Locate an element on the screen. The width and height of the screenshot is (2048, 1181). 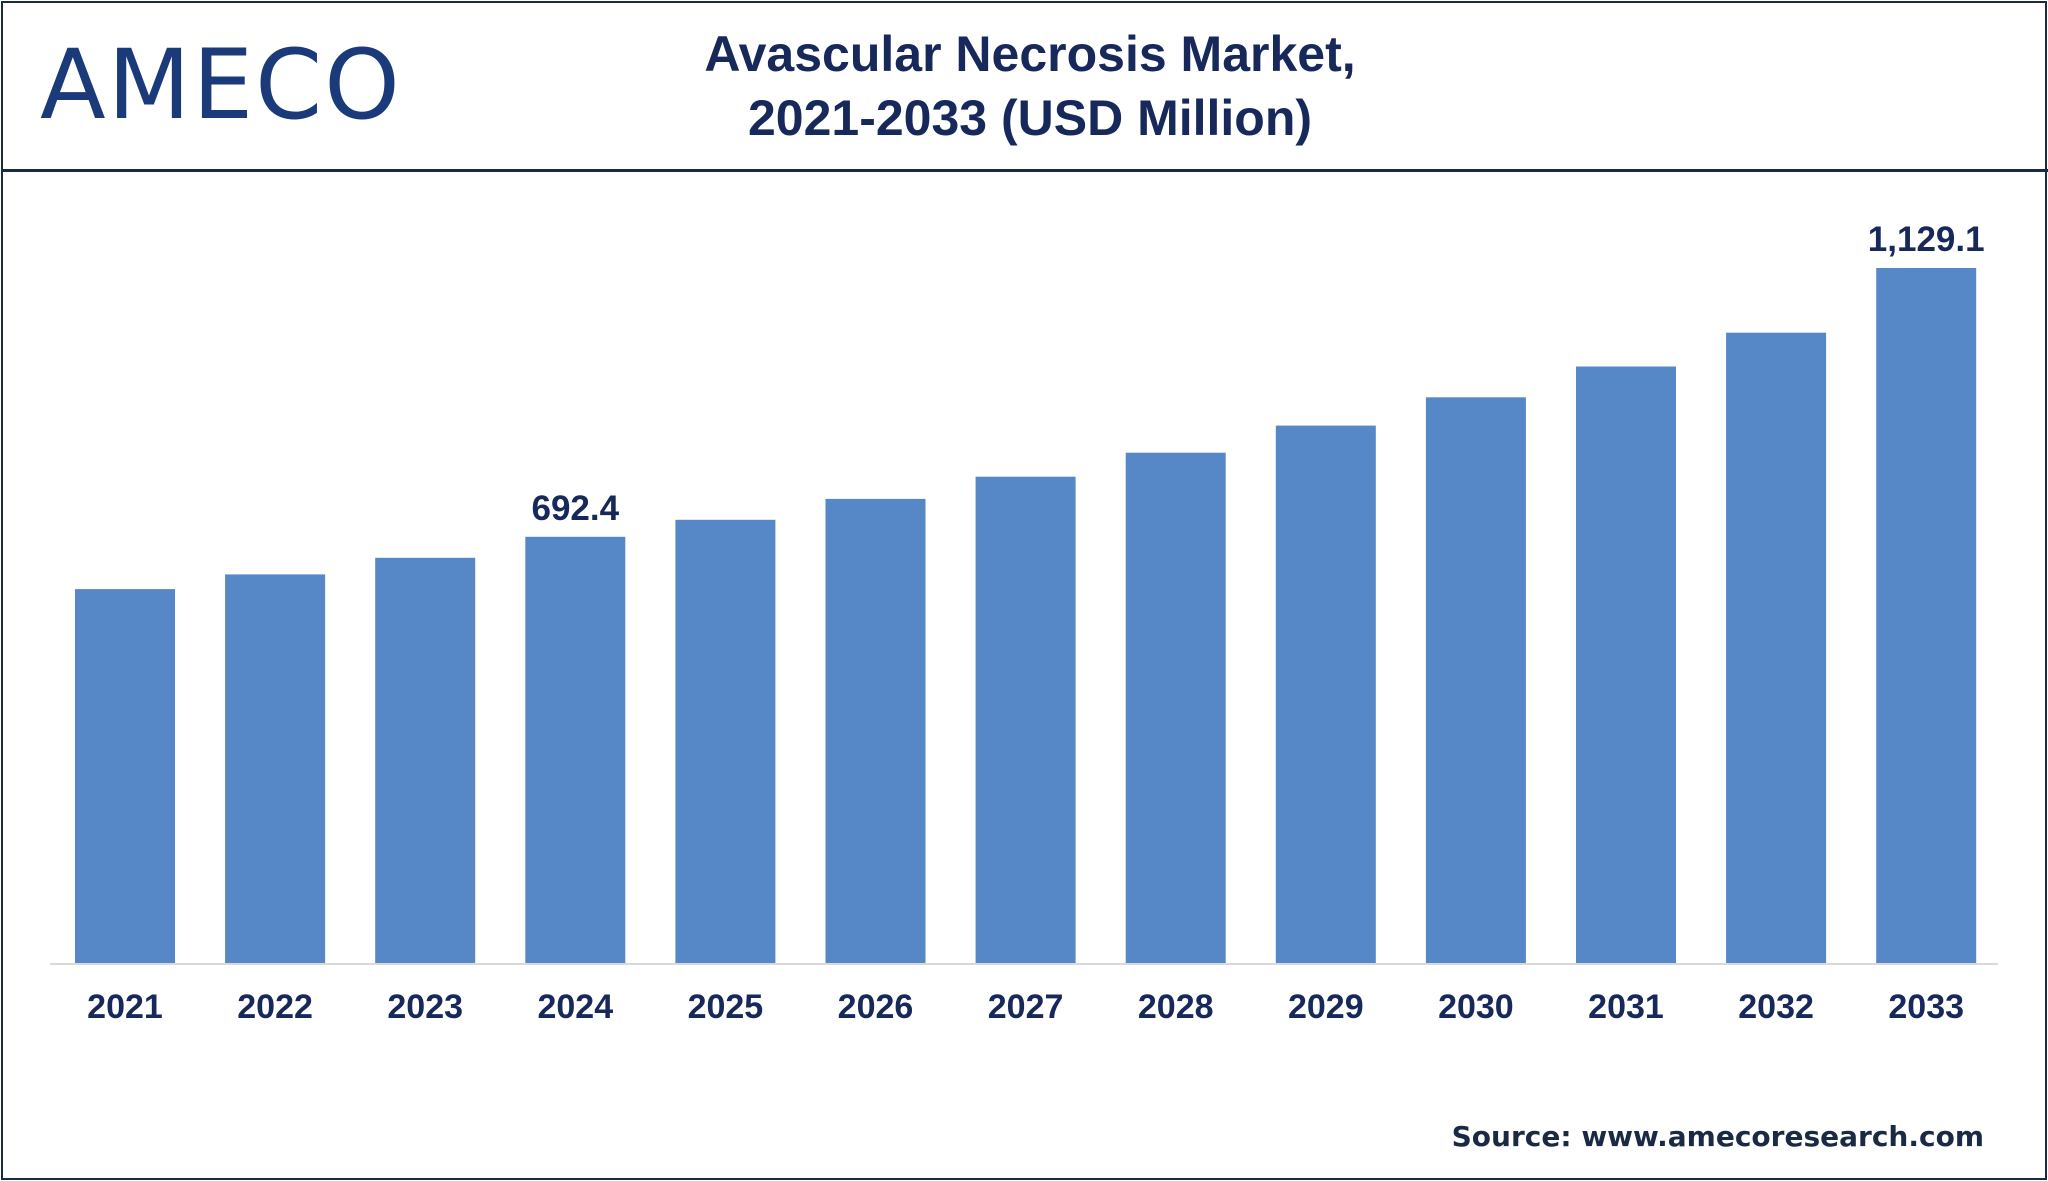
x-tick-label-2021: 2021 is located at coordinates (125, 1007).